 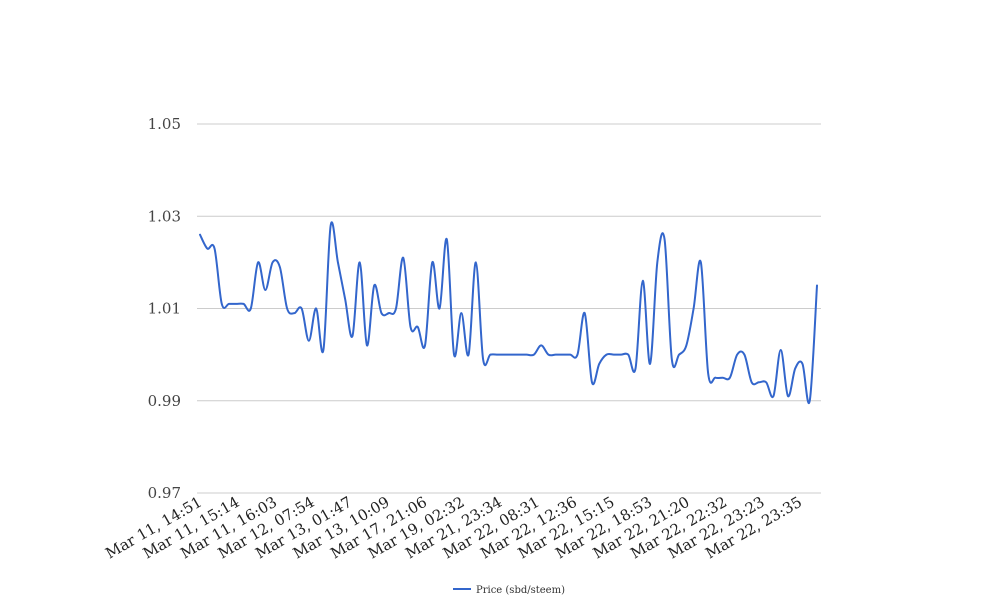 What do you see at coordinates (164, 216) in the screenshot?
I see `y-tick-label: 1.03` at bounding box center [164, 216].